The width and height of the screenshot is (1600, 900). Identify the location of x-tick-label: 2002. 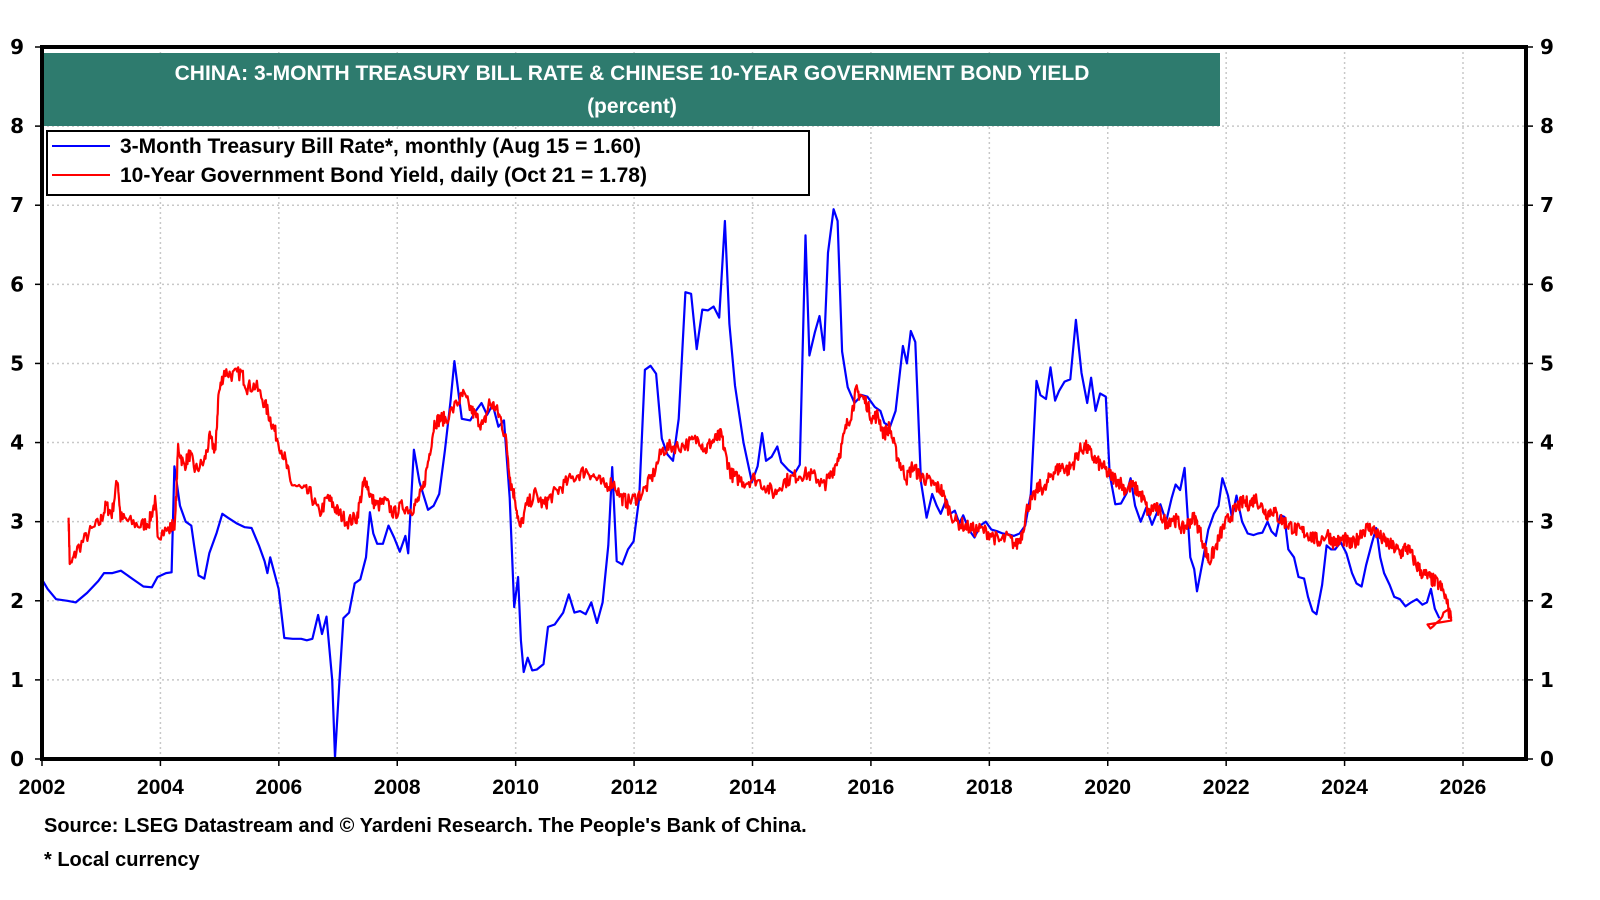
(42, 787).